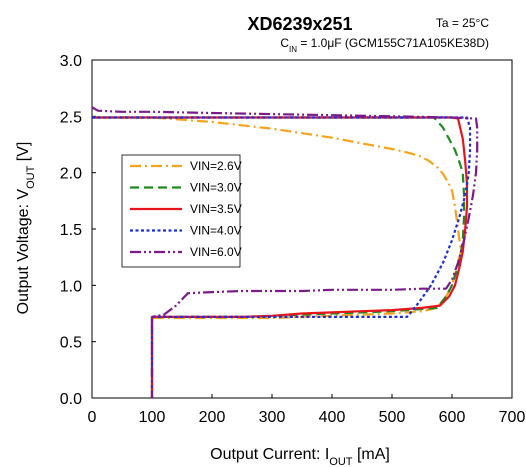 Image resolution: width=526 pixels, height=467 pixels. What do you see at coordinates (393, 43) in the screenshot?
I see `capacitor-note-rest: = 1.0μF (GCM155C71A105KE38D)` at bounding box center [393, 43].